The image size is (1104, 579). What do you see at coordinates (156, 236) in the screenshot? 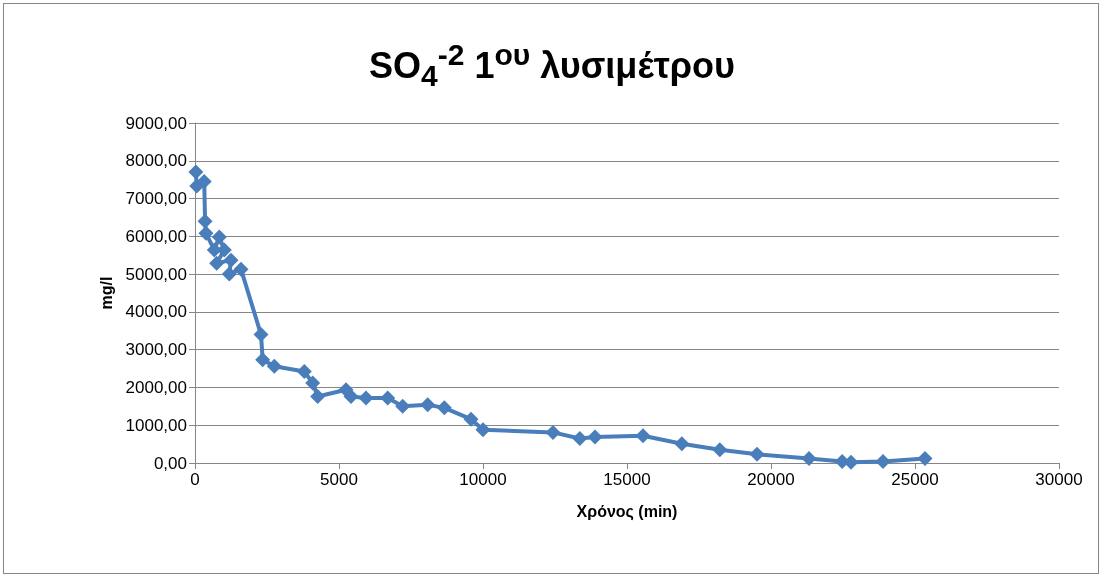
I see `y-tick-label: 6000,00` at bounding box center [156, 236].